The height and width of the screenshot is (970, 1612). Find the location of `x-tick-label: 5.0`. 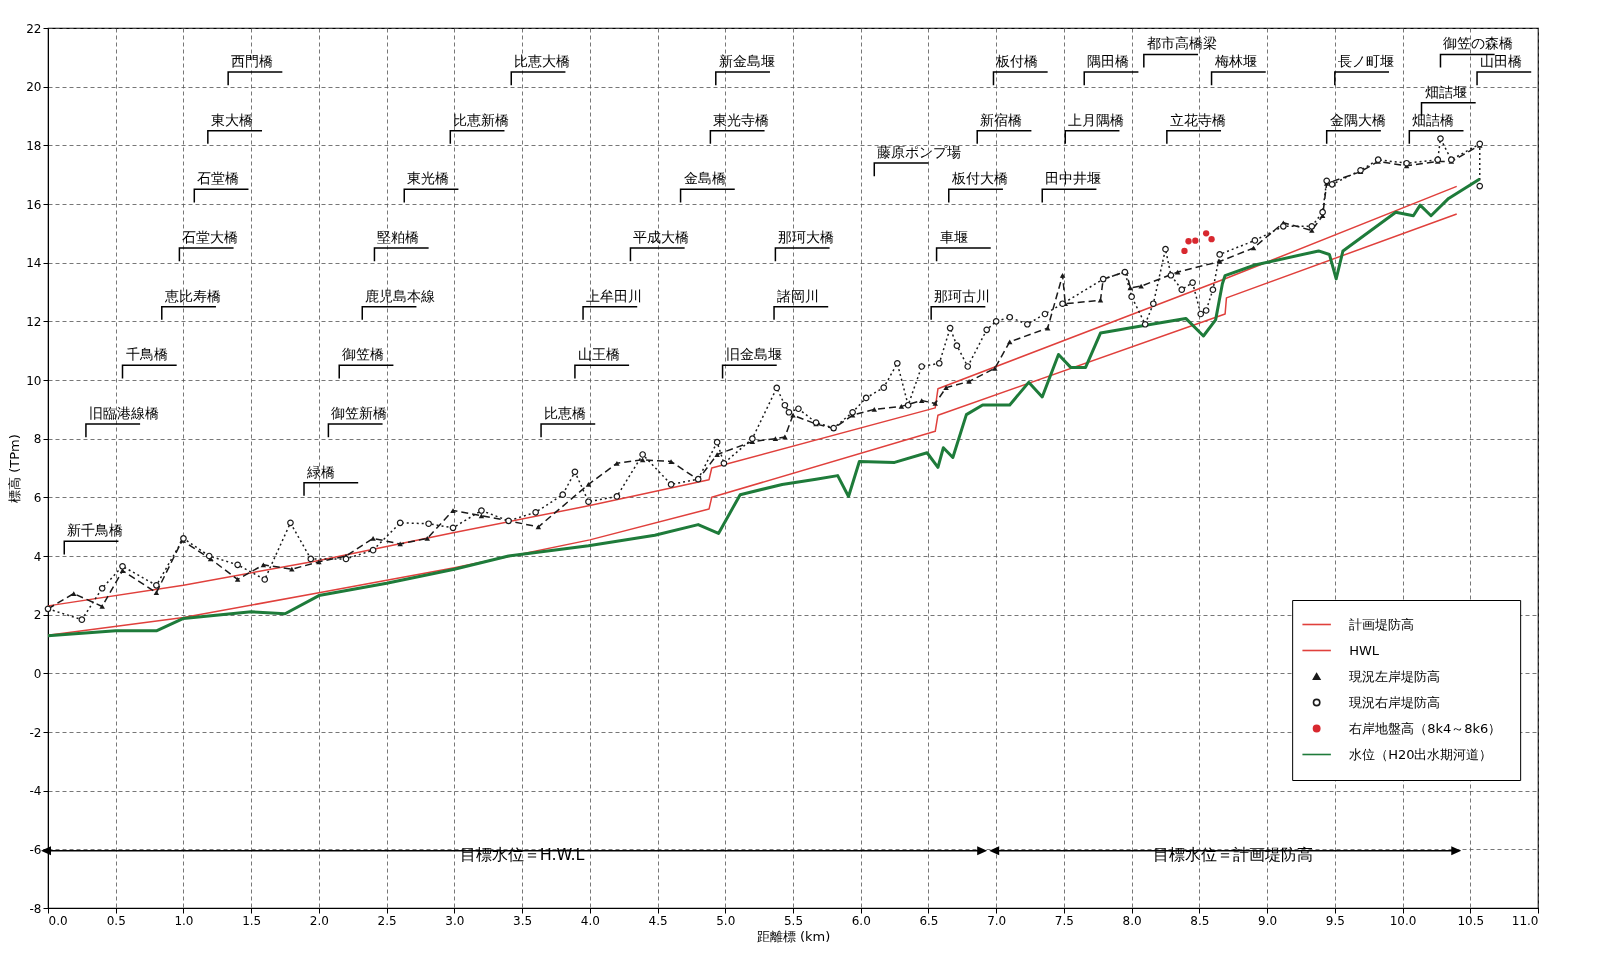

x-tick-label: 5.0 is located at coordinates (726, 920).